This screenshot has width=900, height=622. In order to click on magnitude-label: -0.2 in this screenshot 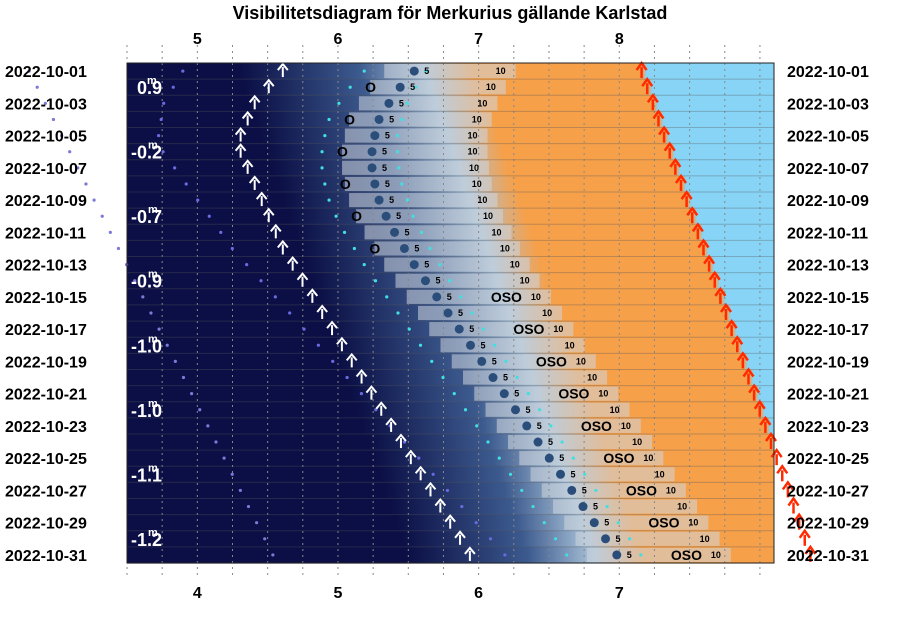, I will do `click(146, 153)`.